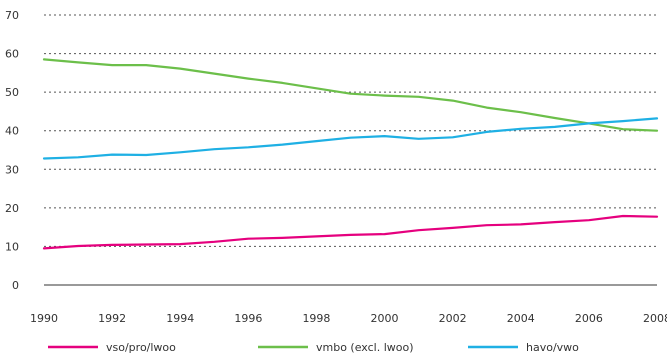 Image resolution: width=667 pixels, height=354 pixels. I want to click on y-axis-tick-labels: 0 10 20 30 40 50 60 70, so click(12, 150).